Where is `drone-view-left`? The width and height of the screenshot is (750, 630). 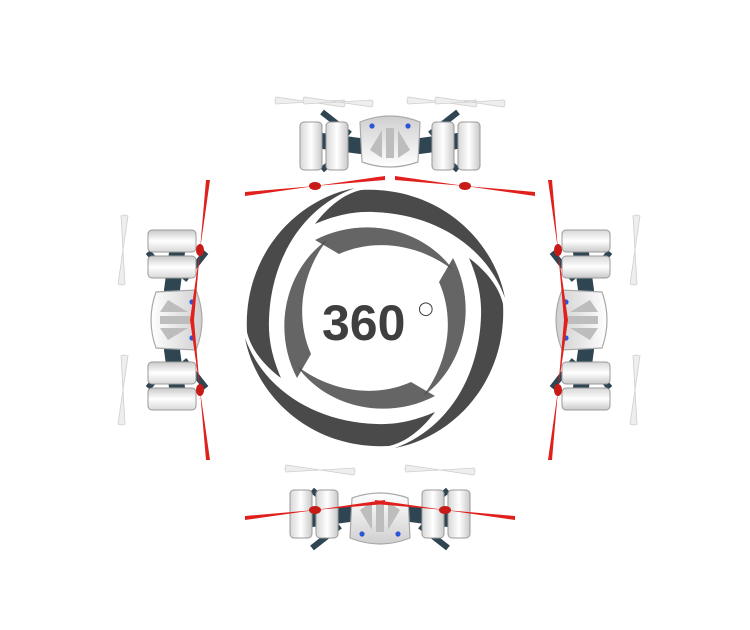
drone-view-left is located at coordinates (163, 320).